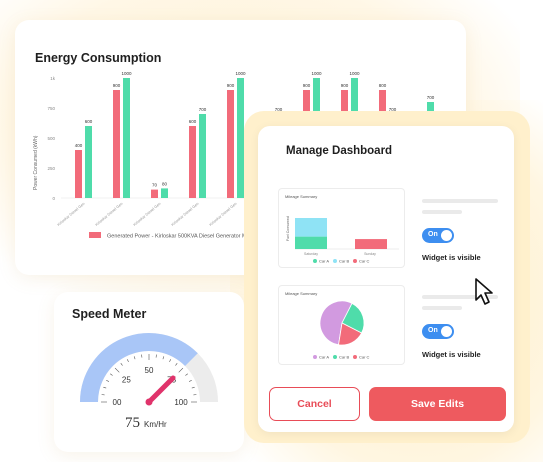 This screenshot has height=462, width=543. What do you see at coordinates (155, 185) in the screenshot?
I see `bar-value-label: 70` at bounding box center [155, 185].